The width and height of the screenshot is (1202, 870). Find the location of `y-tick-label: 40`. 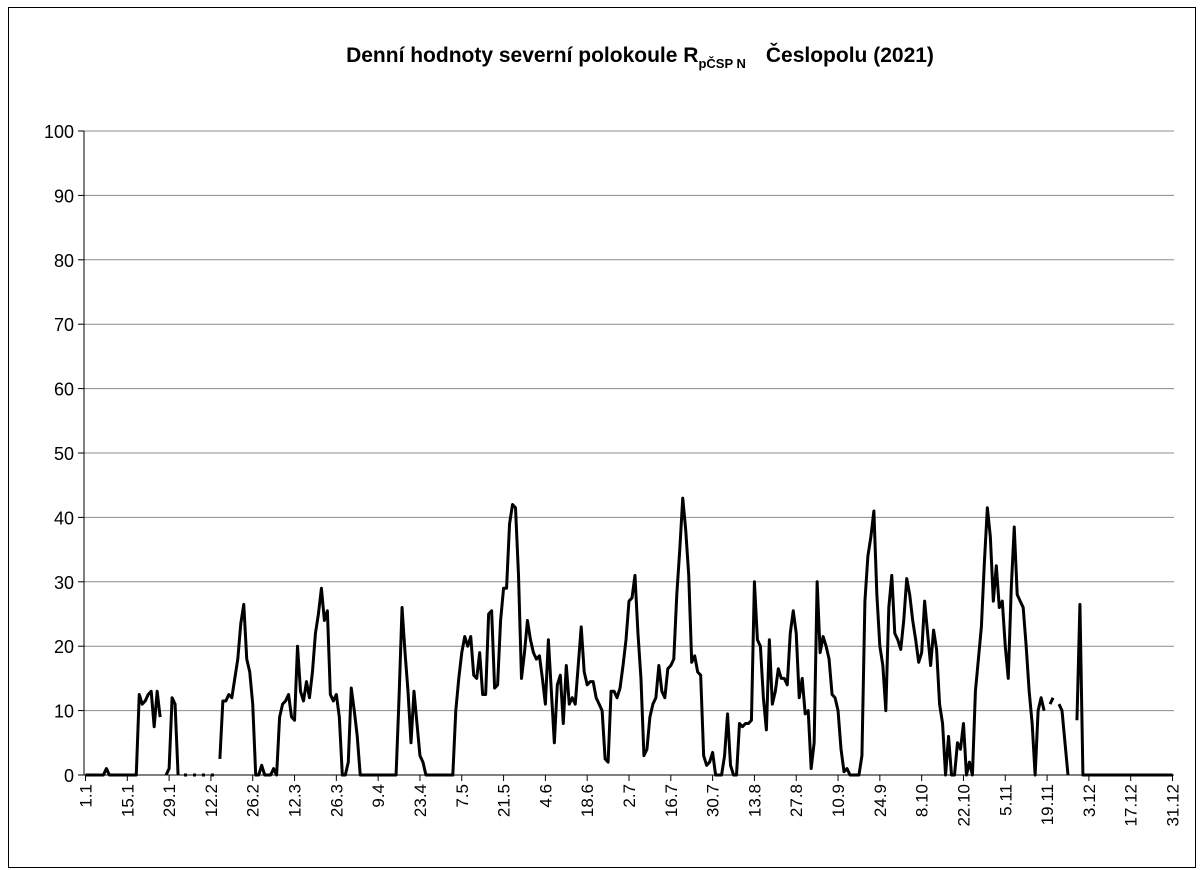

y-tick-label: 40 is located at coordinates (64, 518).